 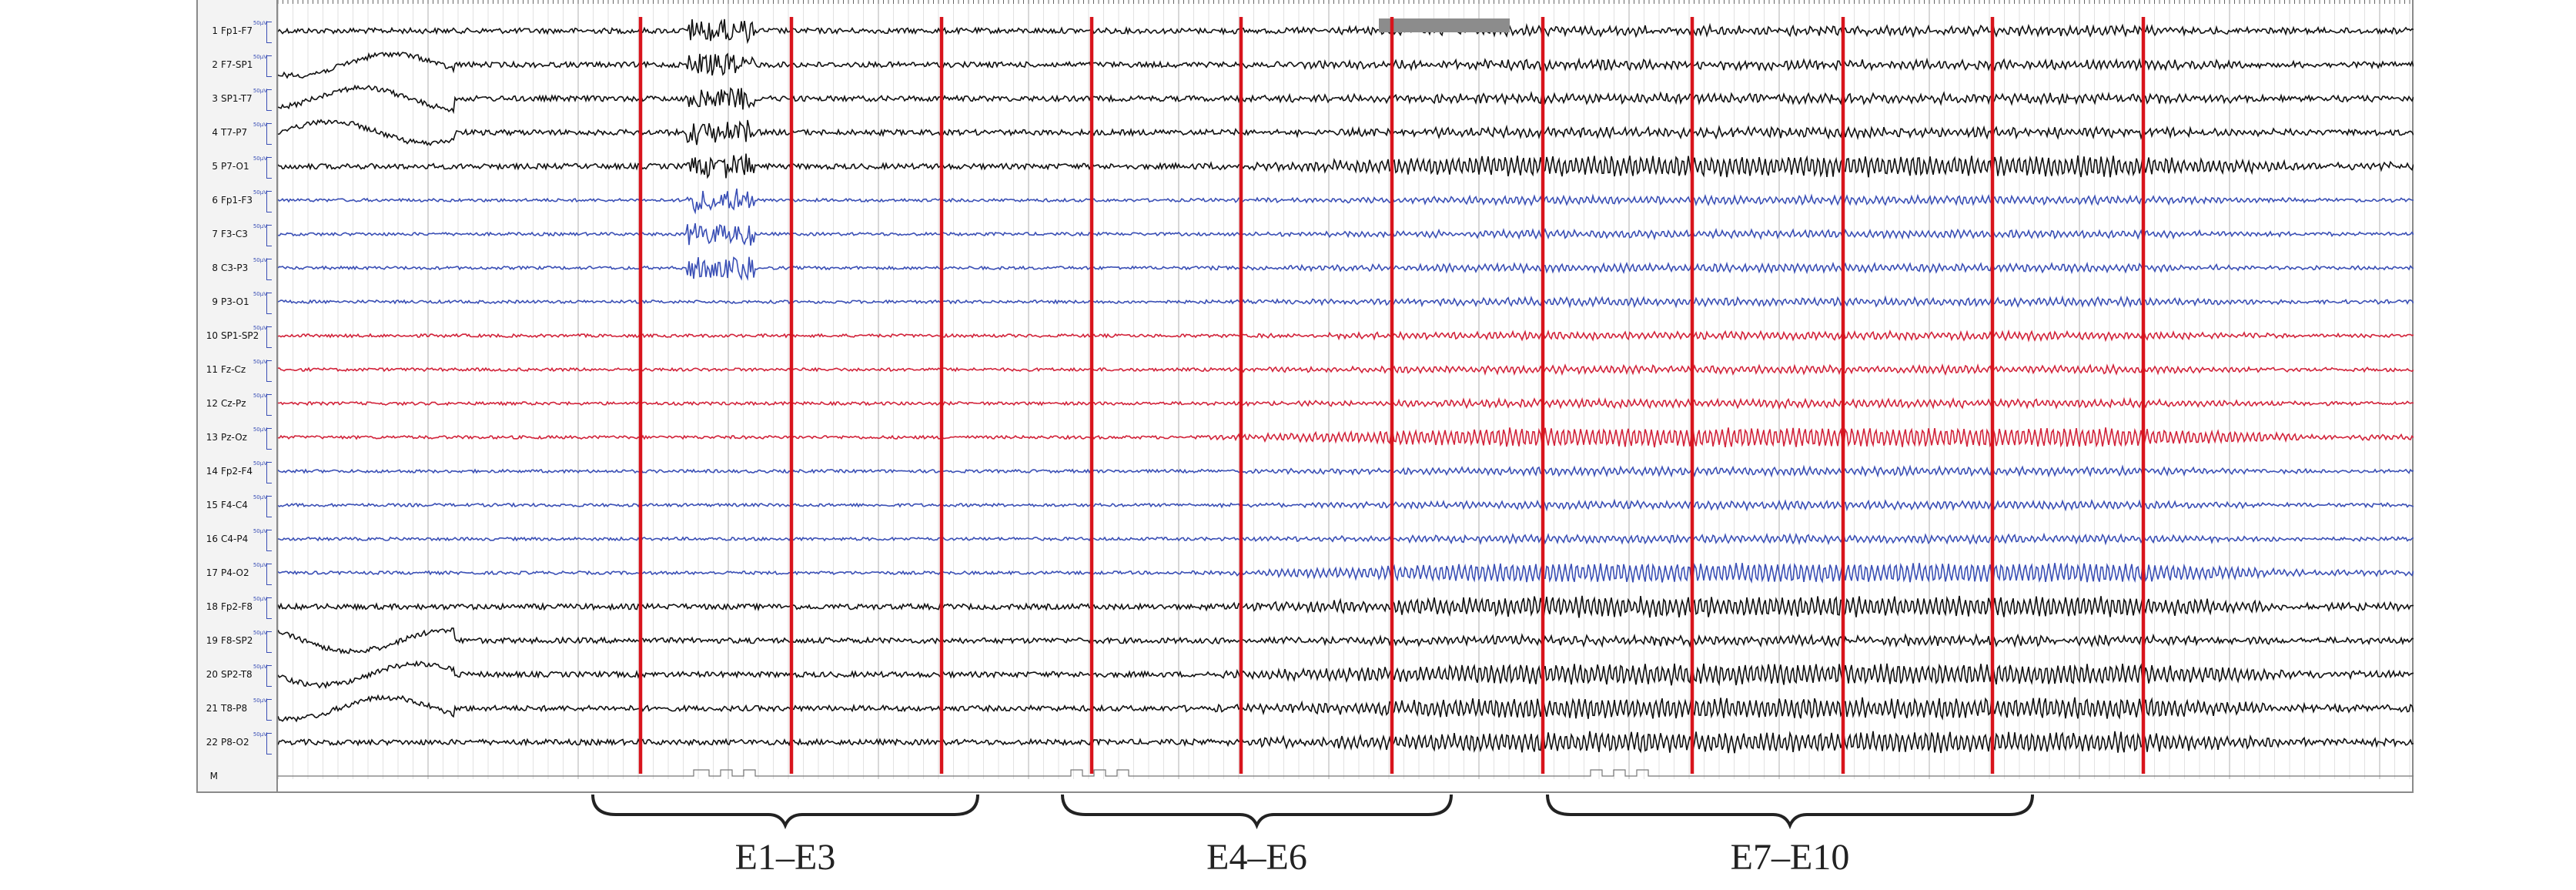 I want to click on channel-label-11: 11 Fz-Cz, so click(x=239, y=370).